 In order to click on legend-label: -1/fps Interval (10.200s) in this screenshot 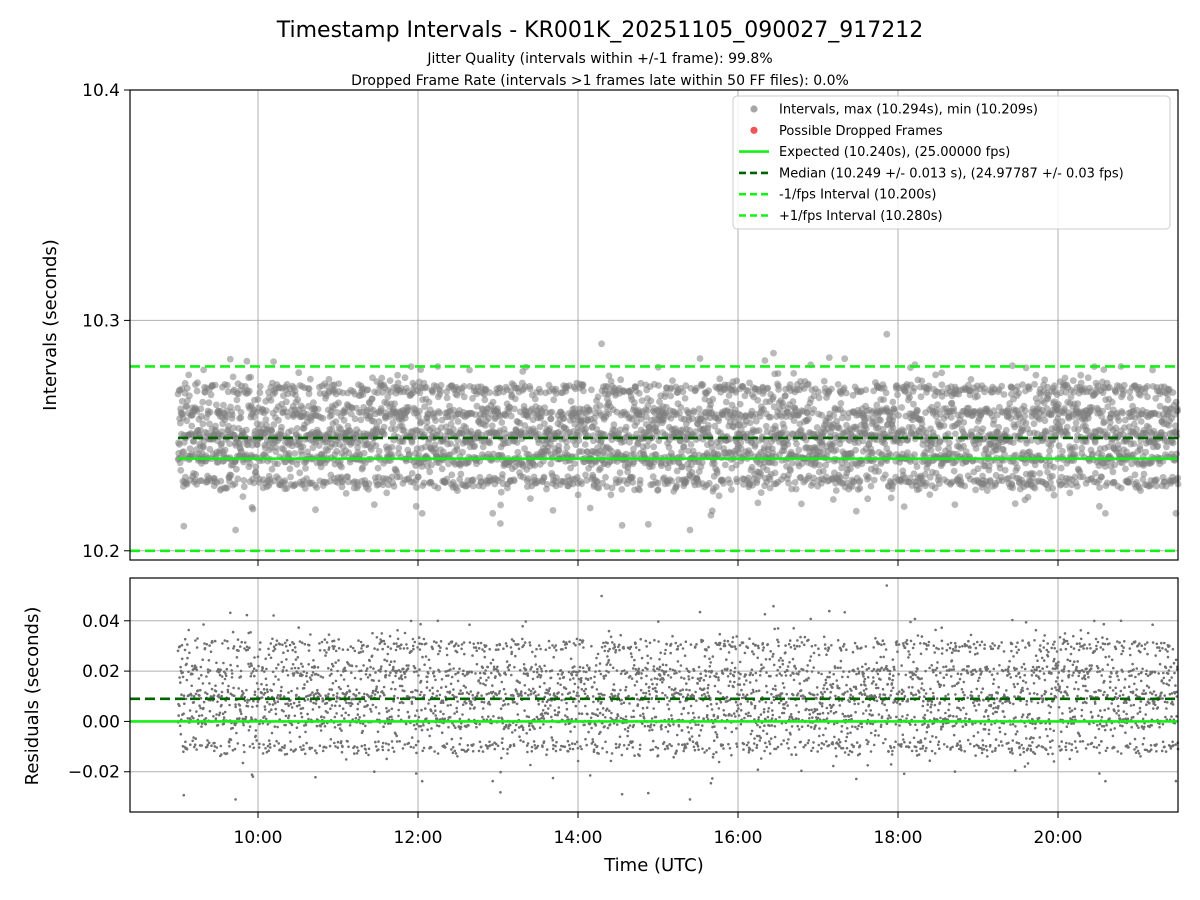, I will do `click(857, 195)`.